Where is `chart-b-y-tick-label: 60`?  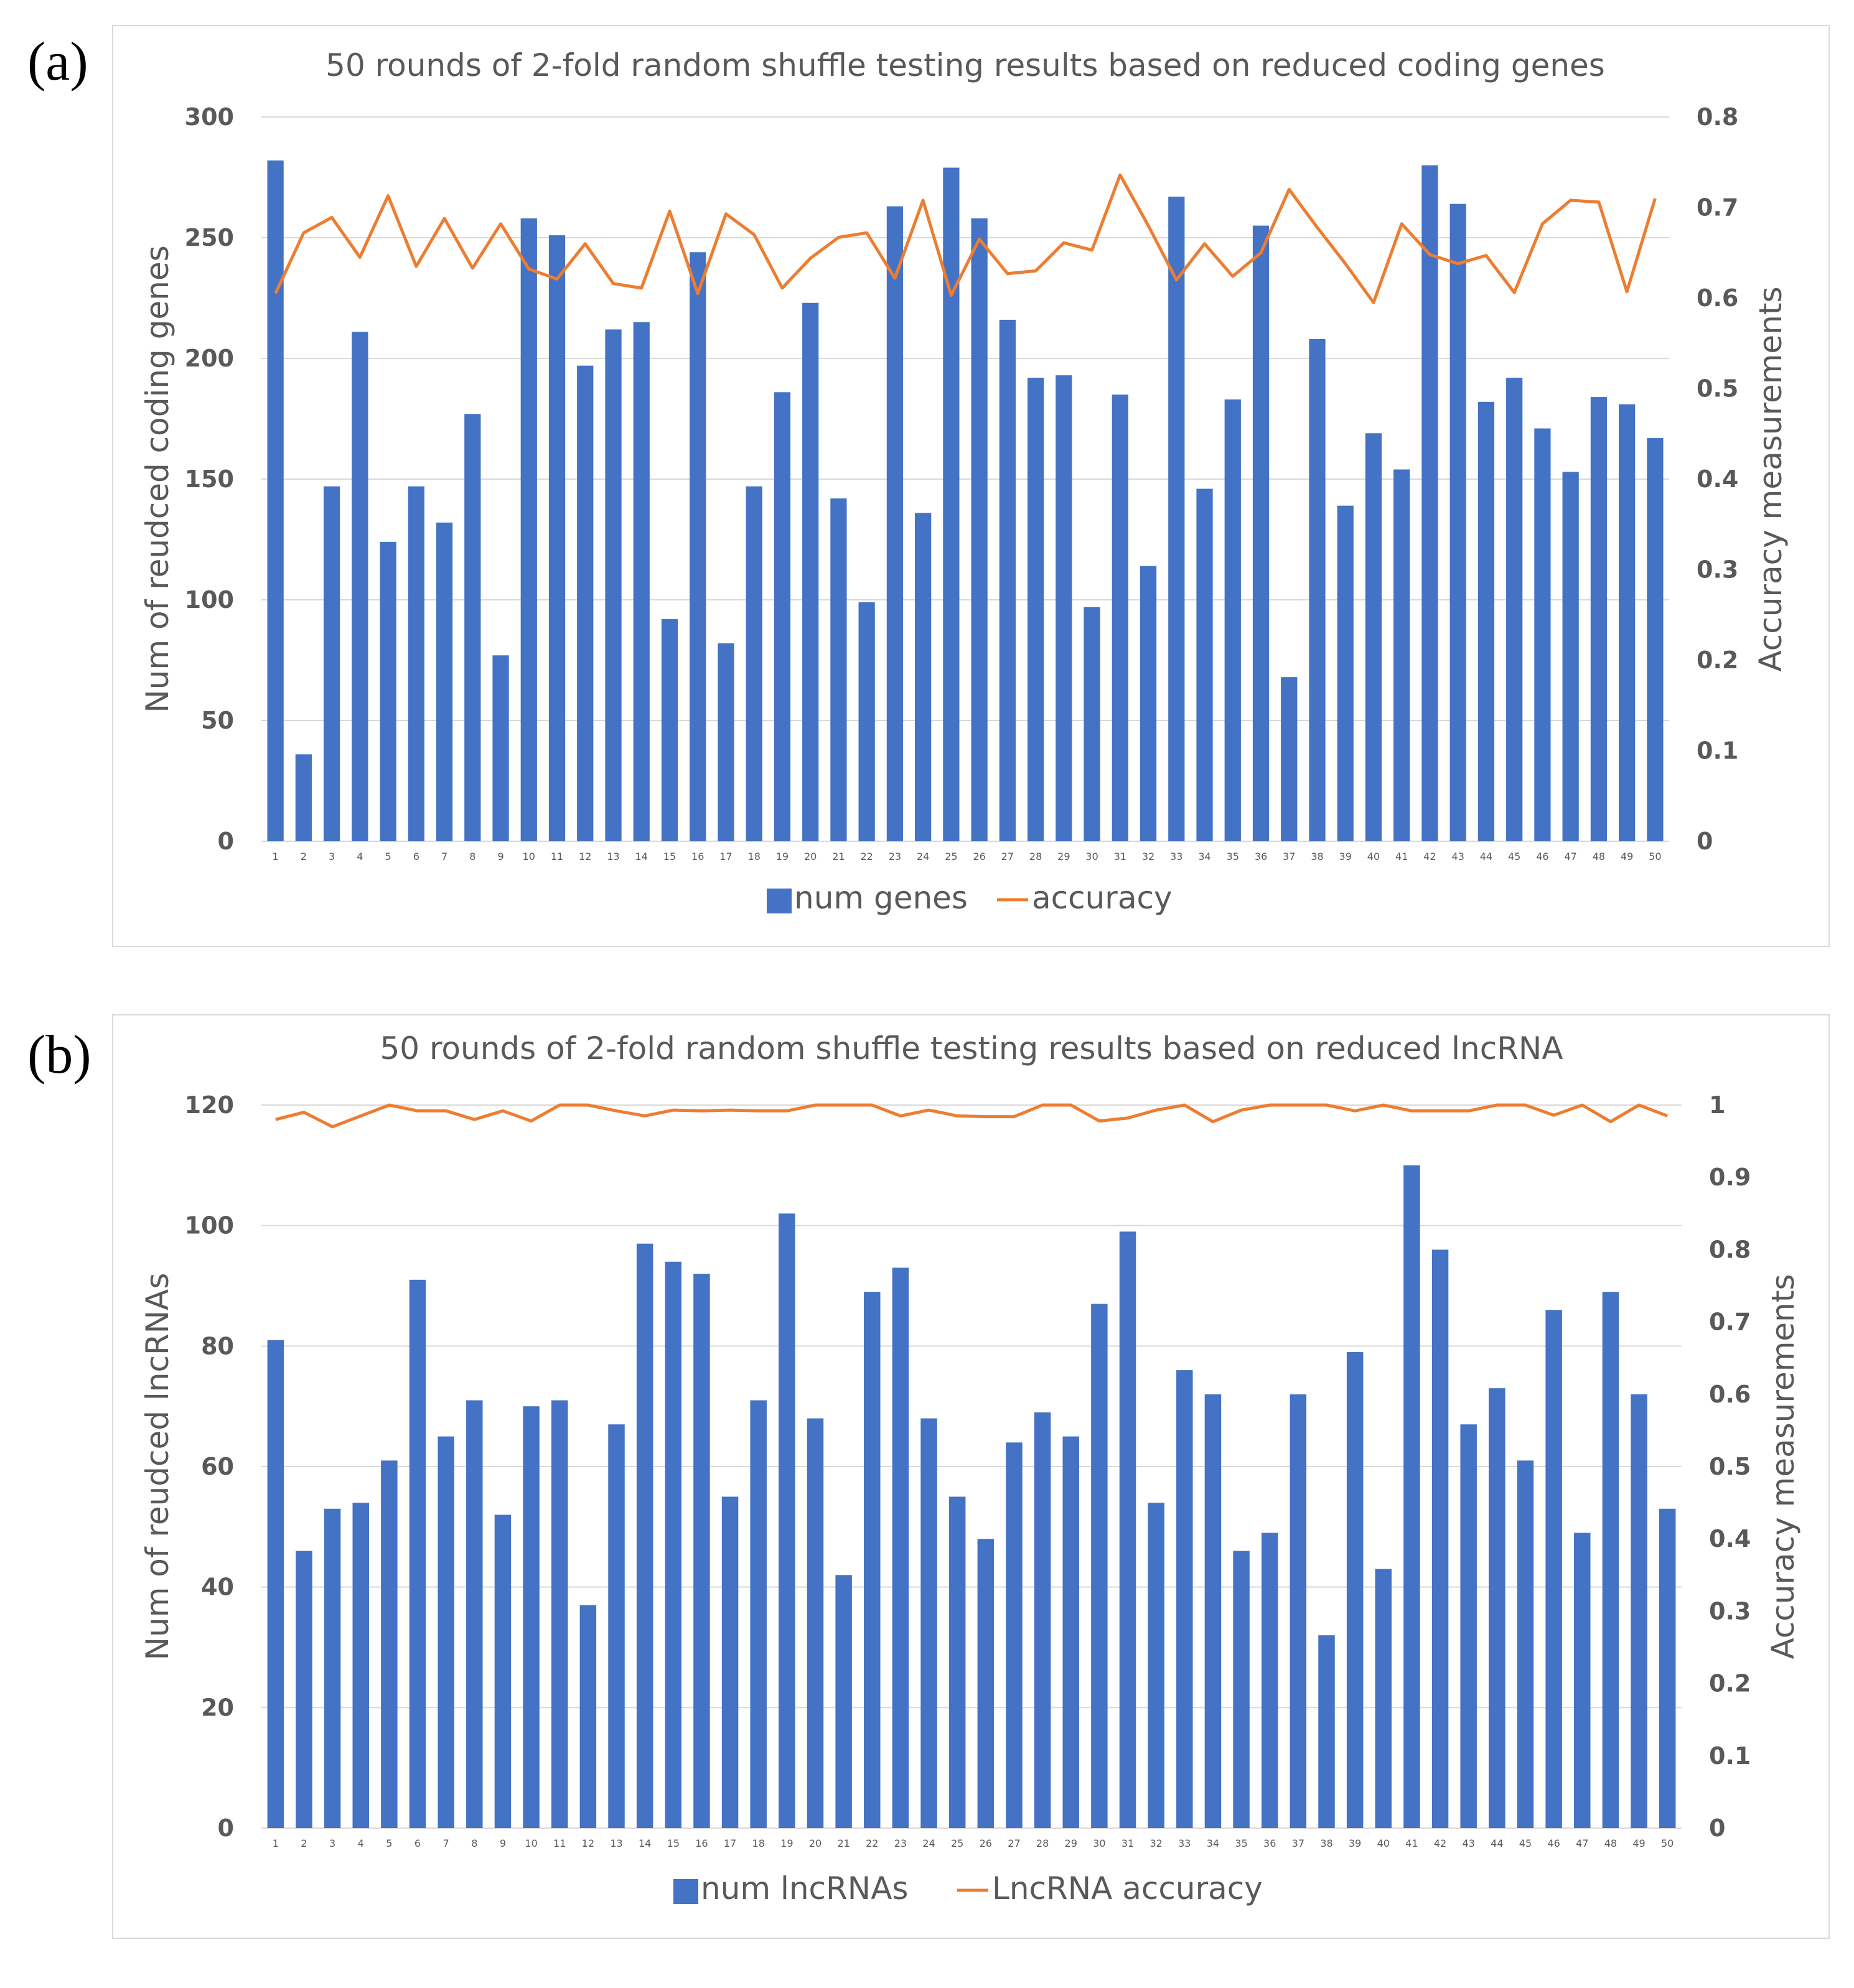
chart-b-y-tick-label: 60 is located at coordinates (217, 1466).